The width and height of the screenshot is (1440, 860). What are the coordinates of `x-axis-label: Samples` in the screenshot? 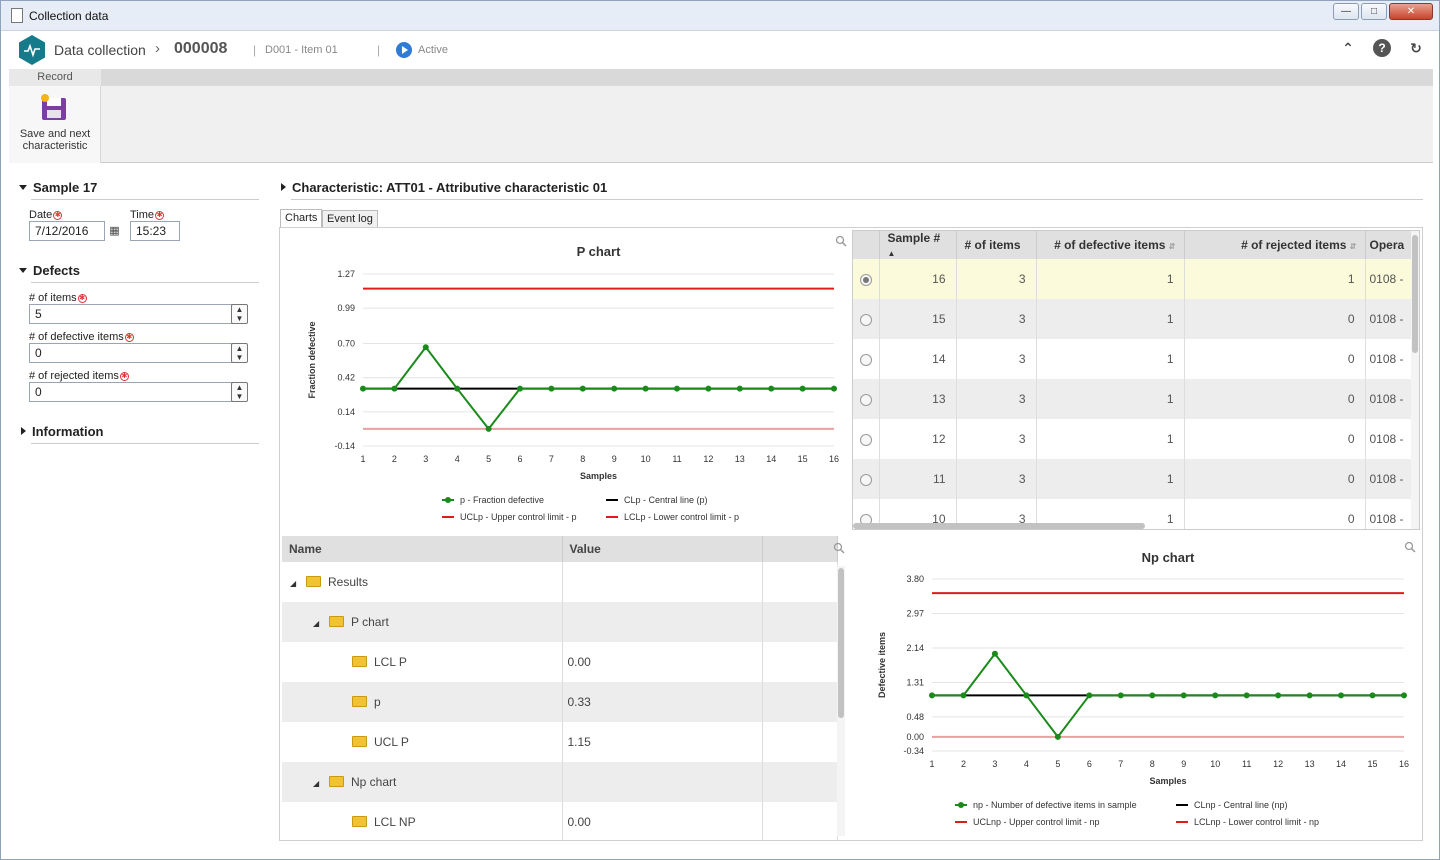 It's located at (1167, 781).